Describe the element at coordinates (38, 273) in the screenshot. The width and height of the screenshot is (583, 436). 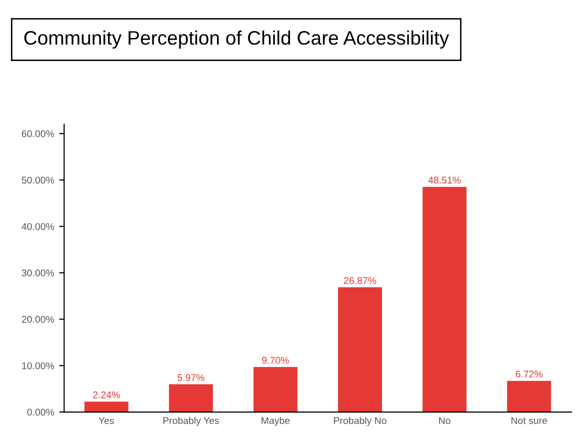
I see `y-tick-label: 30.00%` at that location.